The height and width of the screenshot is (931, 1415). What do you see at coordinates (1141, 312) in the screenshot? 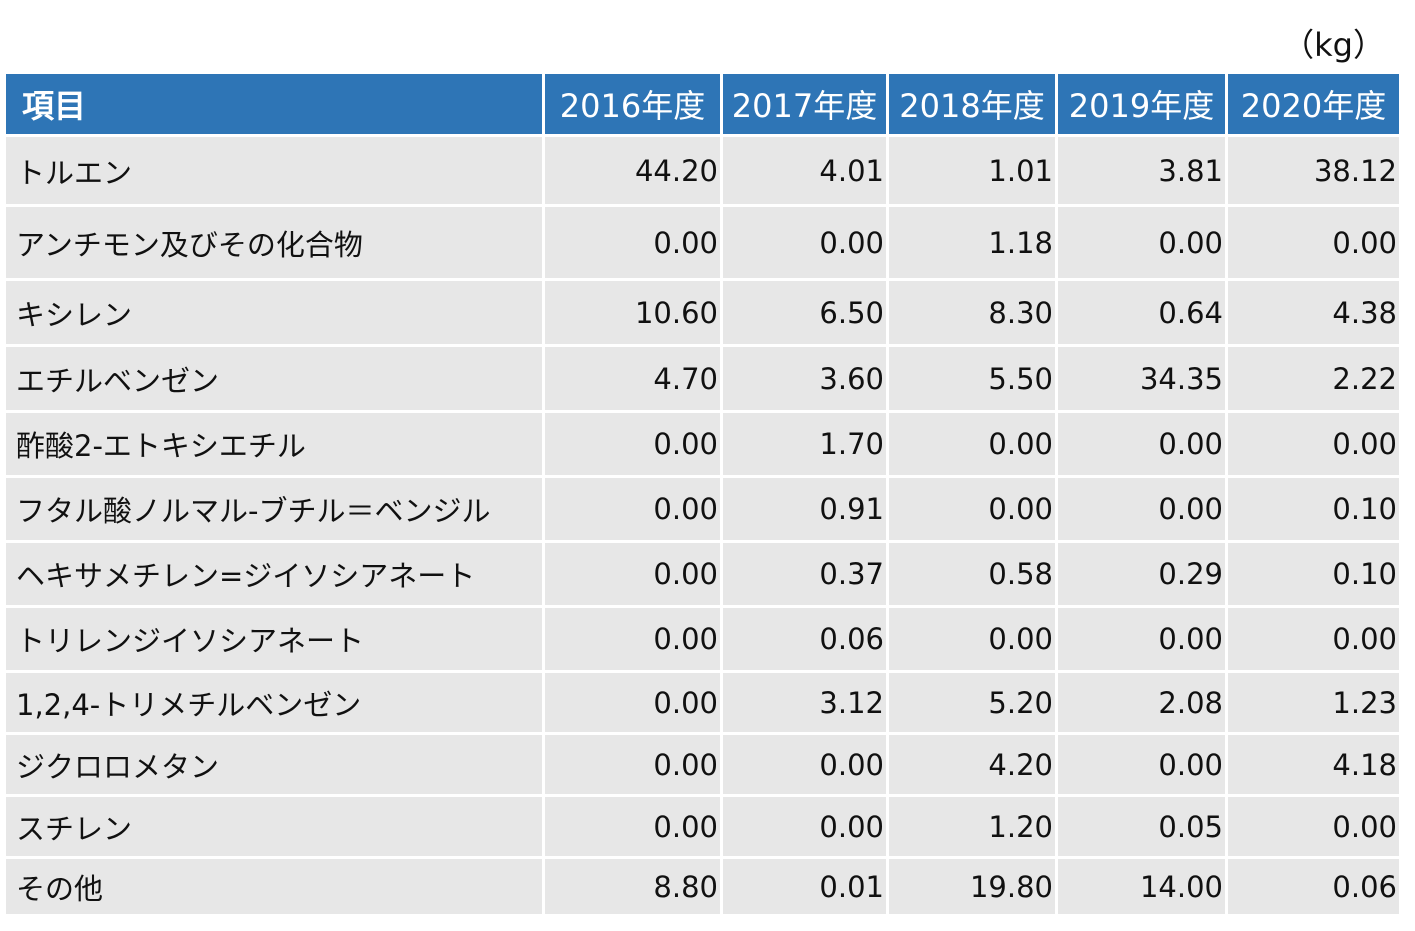
I see `cell-value: 0.64` at bounding box center [1141, 312].